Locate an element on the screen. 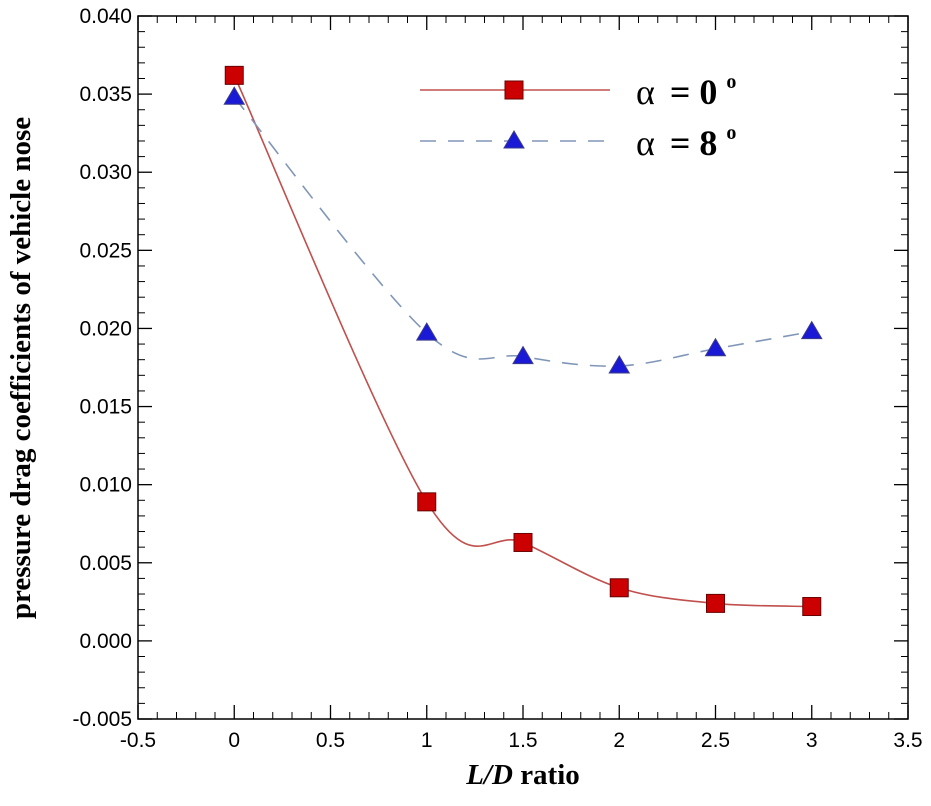  legend-symbol-8: α is located at coordinates (645, 143).